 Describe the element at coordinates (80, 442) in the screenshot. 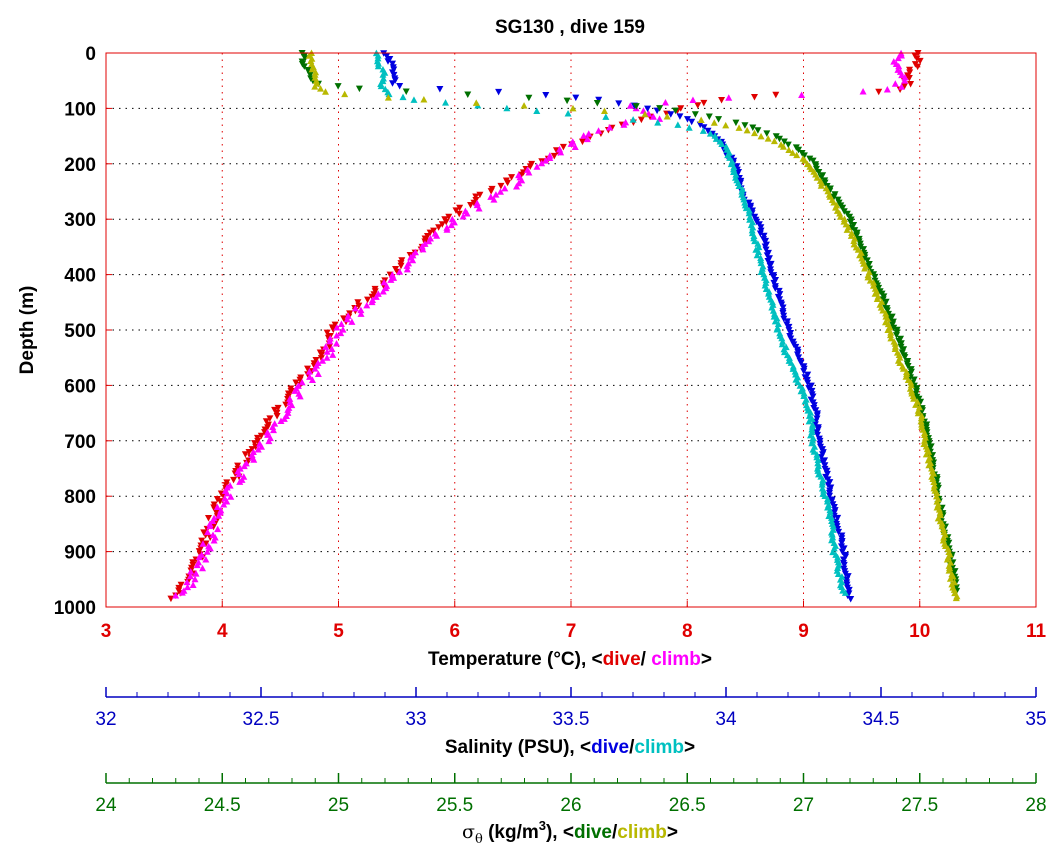

I see `y-tick-label: 700` at that location.